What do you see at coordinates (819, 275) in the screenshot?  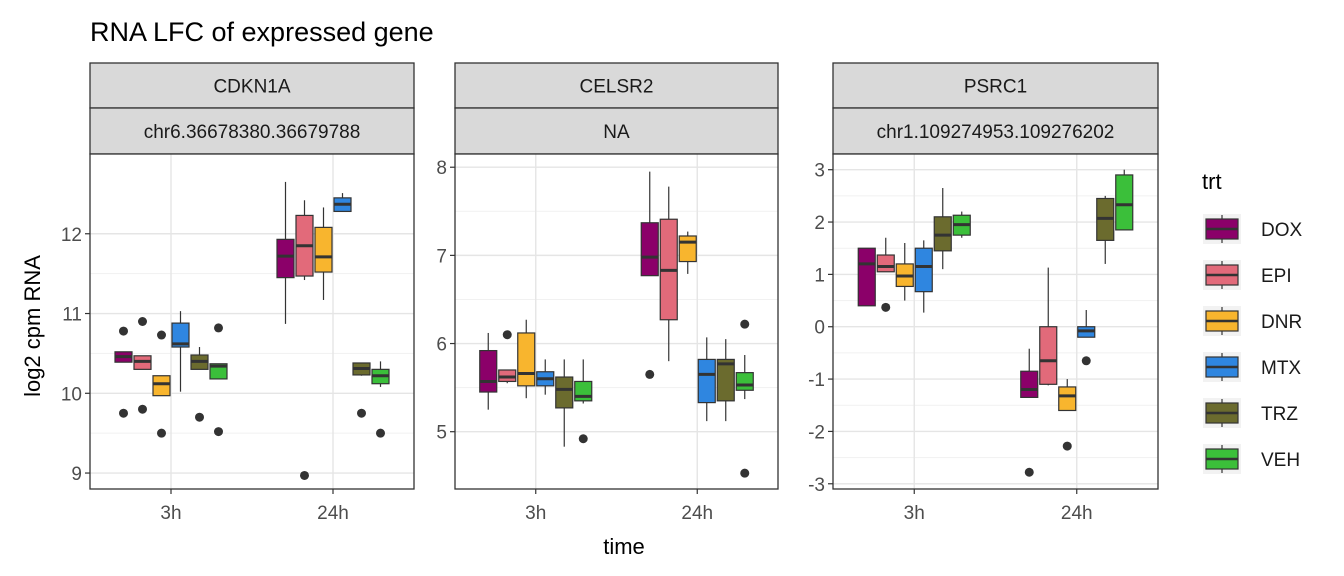 I see `y-tick-label: 1` at bounding box center [819, 275].